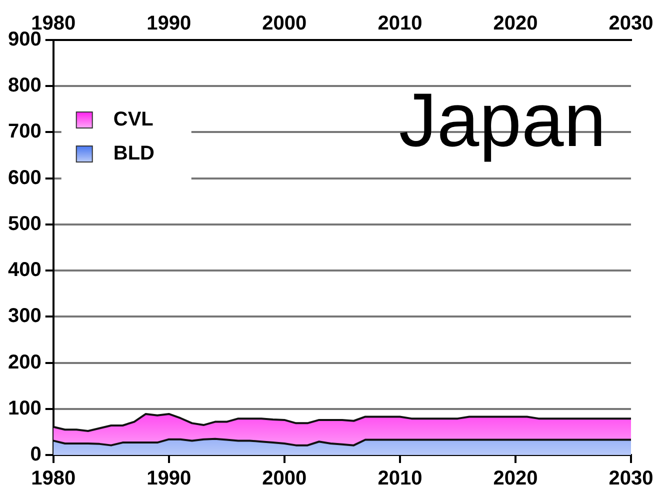  What do you see at coordinates (25, 85) in the screenshot?
I see `y-tick-label: 800` at bounding box center [25, 85].